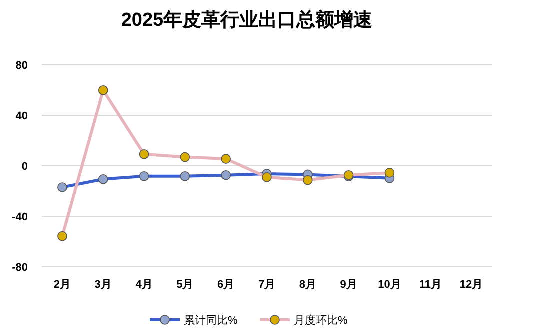 This screenshot has height=334, width=534. Describe the element at coordinates (25, 167) in the screenshot. I see `y-tick-label: 0` at that location.